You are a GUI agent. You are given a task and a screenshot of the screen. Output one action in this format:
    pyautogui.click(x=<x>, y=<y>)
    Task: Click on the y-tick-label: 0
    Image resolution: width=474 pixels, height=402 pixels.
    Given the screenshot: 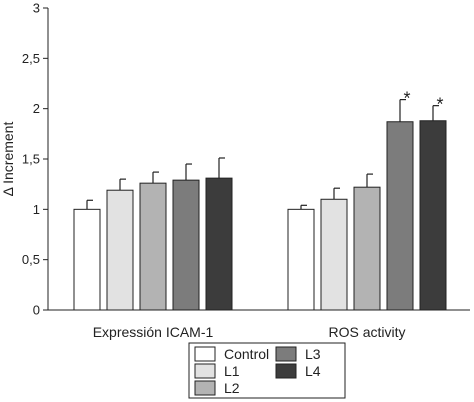 What is the action you would take?
    pyautogui.click(x=36, y=310)
    